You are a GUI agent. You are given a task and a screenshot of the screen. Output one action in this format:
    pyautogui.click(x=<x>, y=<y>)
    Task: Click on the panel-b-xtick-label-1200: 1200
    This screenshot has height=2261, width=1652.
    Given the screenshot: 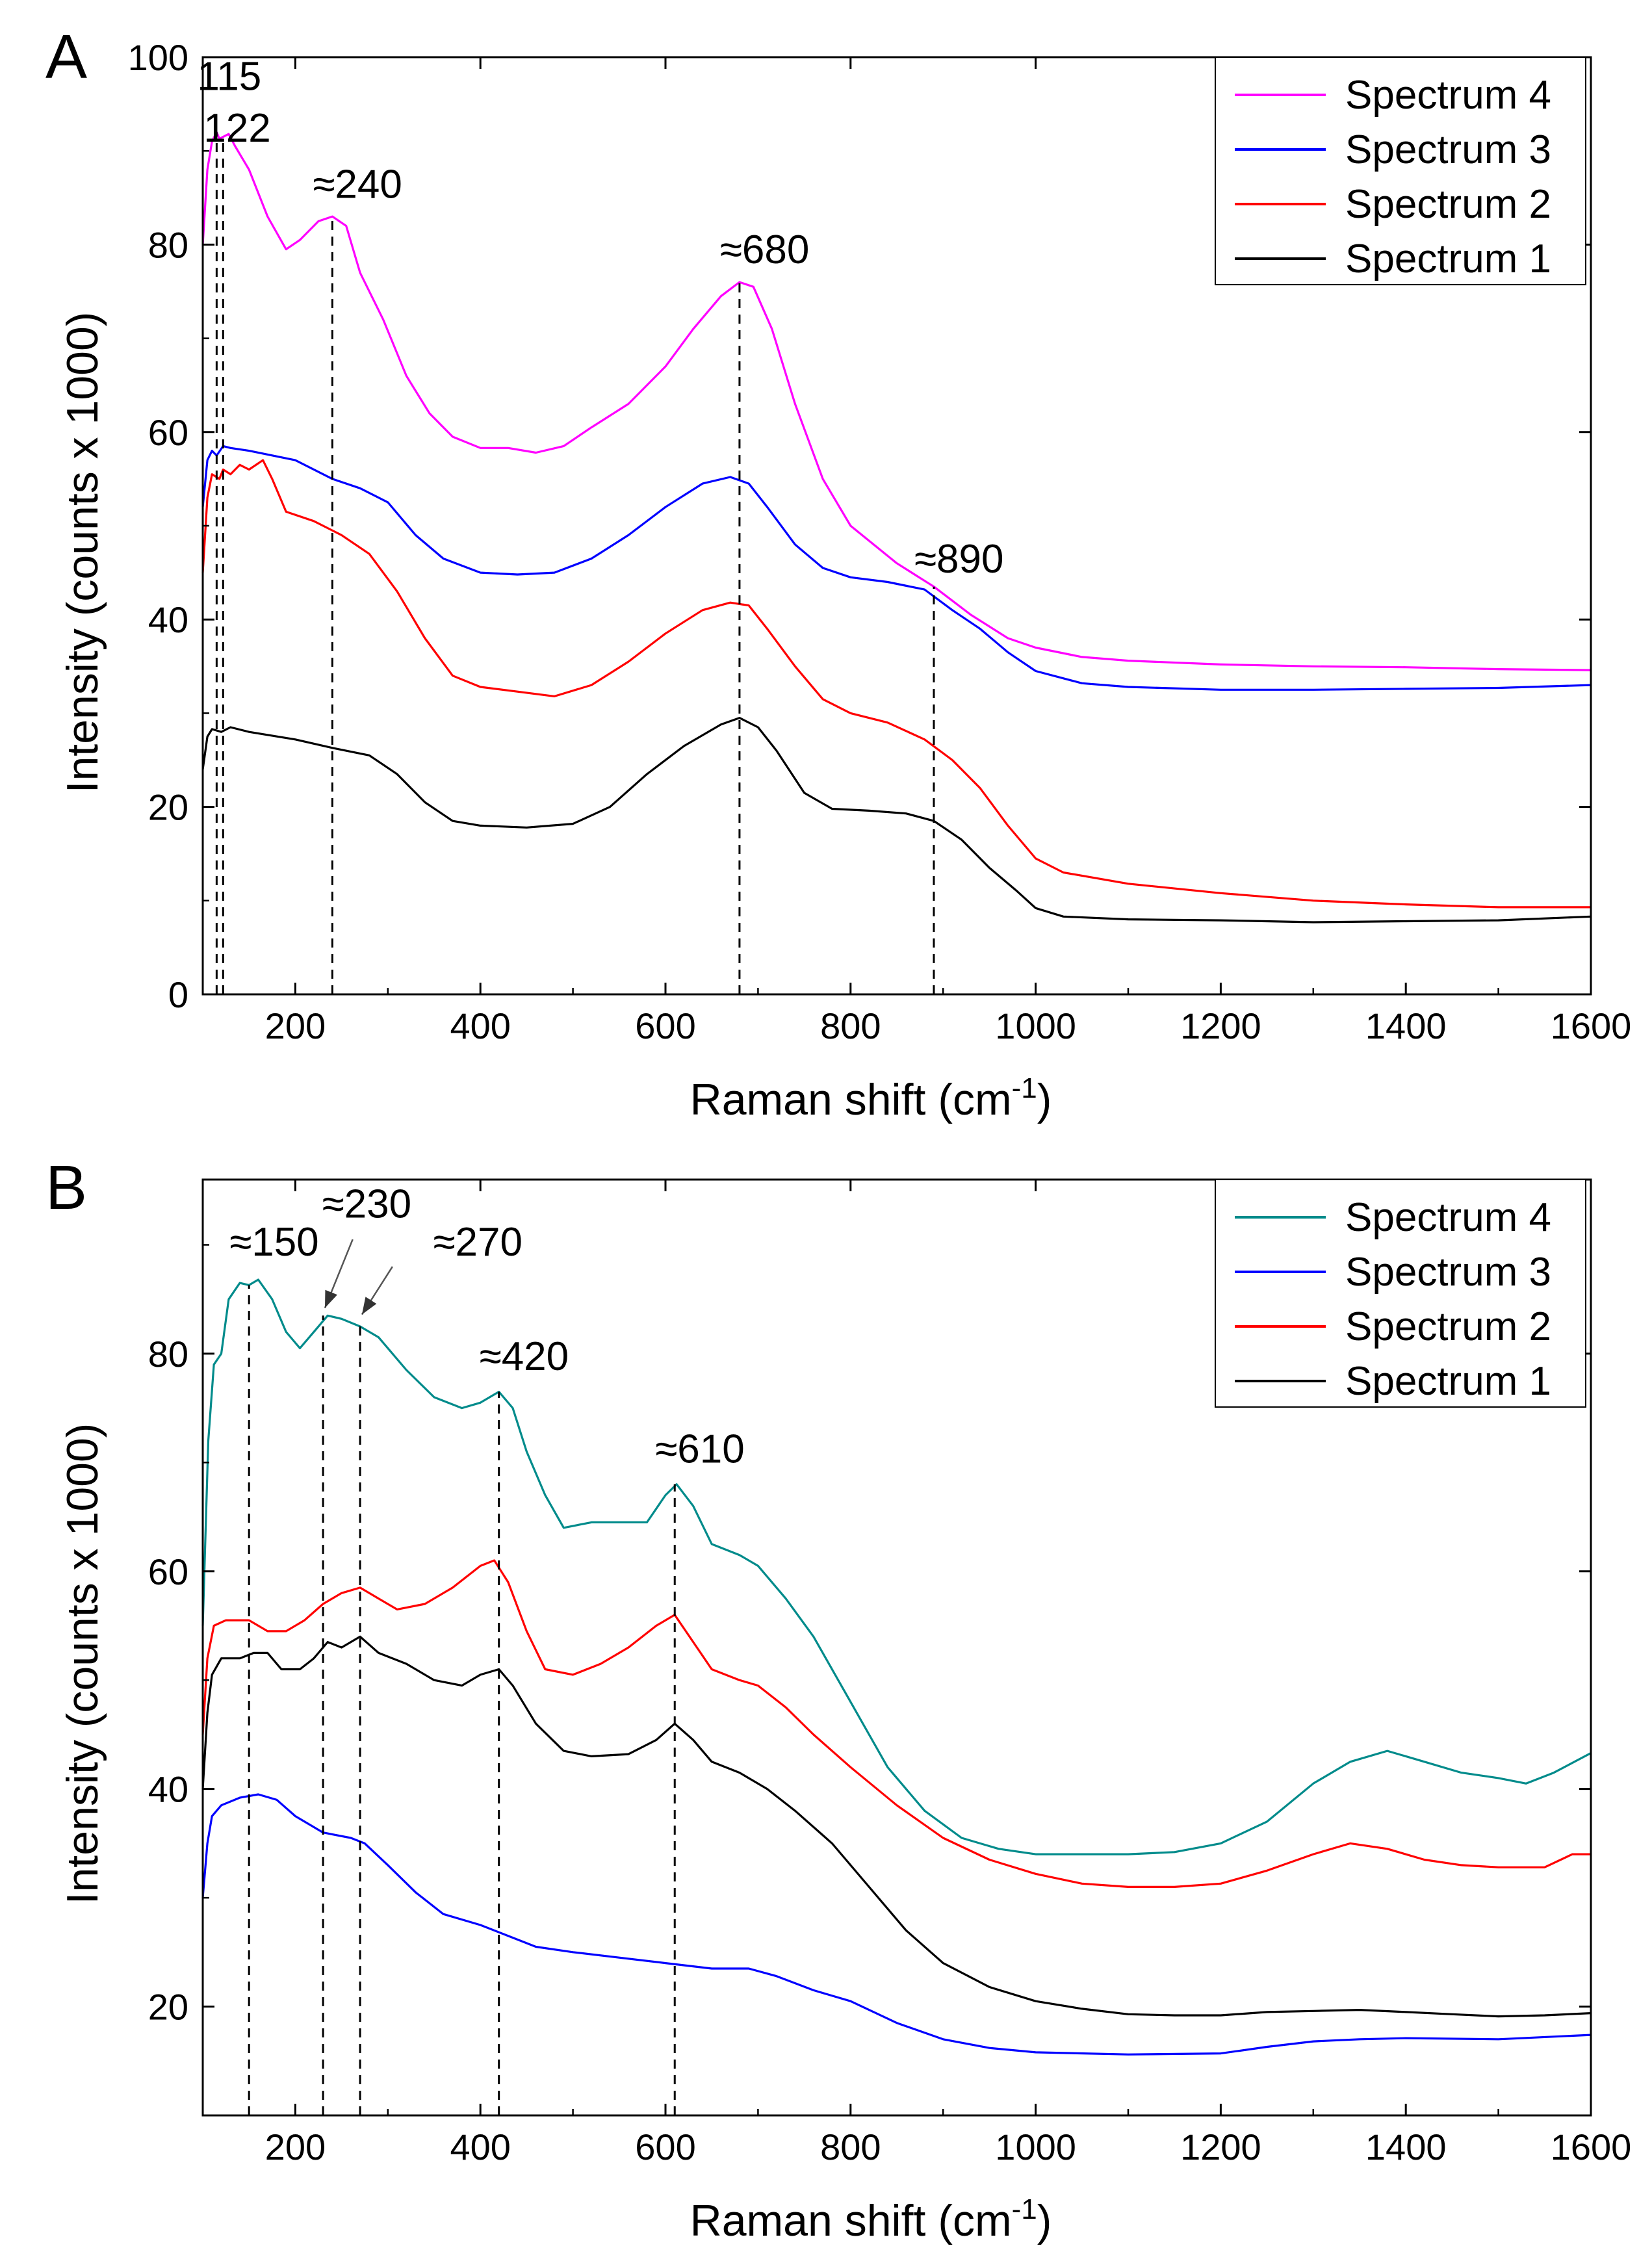 What is the action you would take?
    pyautogui.click(x=1220, y=2146)
    